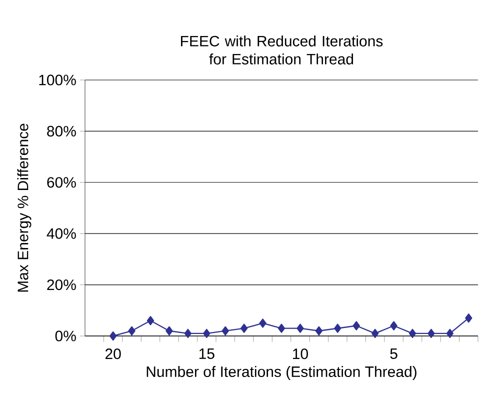  Describe the element at coordinates (61, 182) in the screenshot. I see `y-tick-label: 60%` at that location.